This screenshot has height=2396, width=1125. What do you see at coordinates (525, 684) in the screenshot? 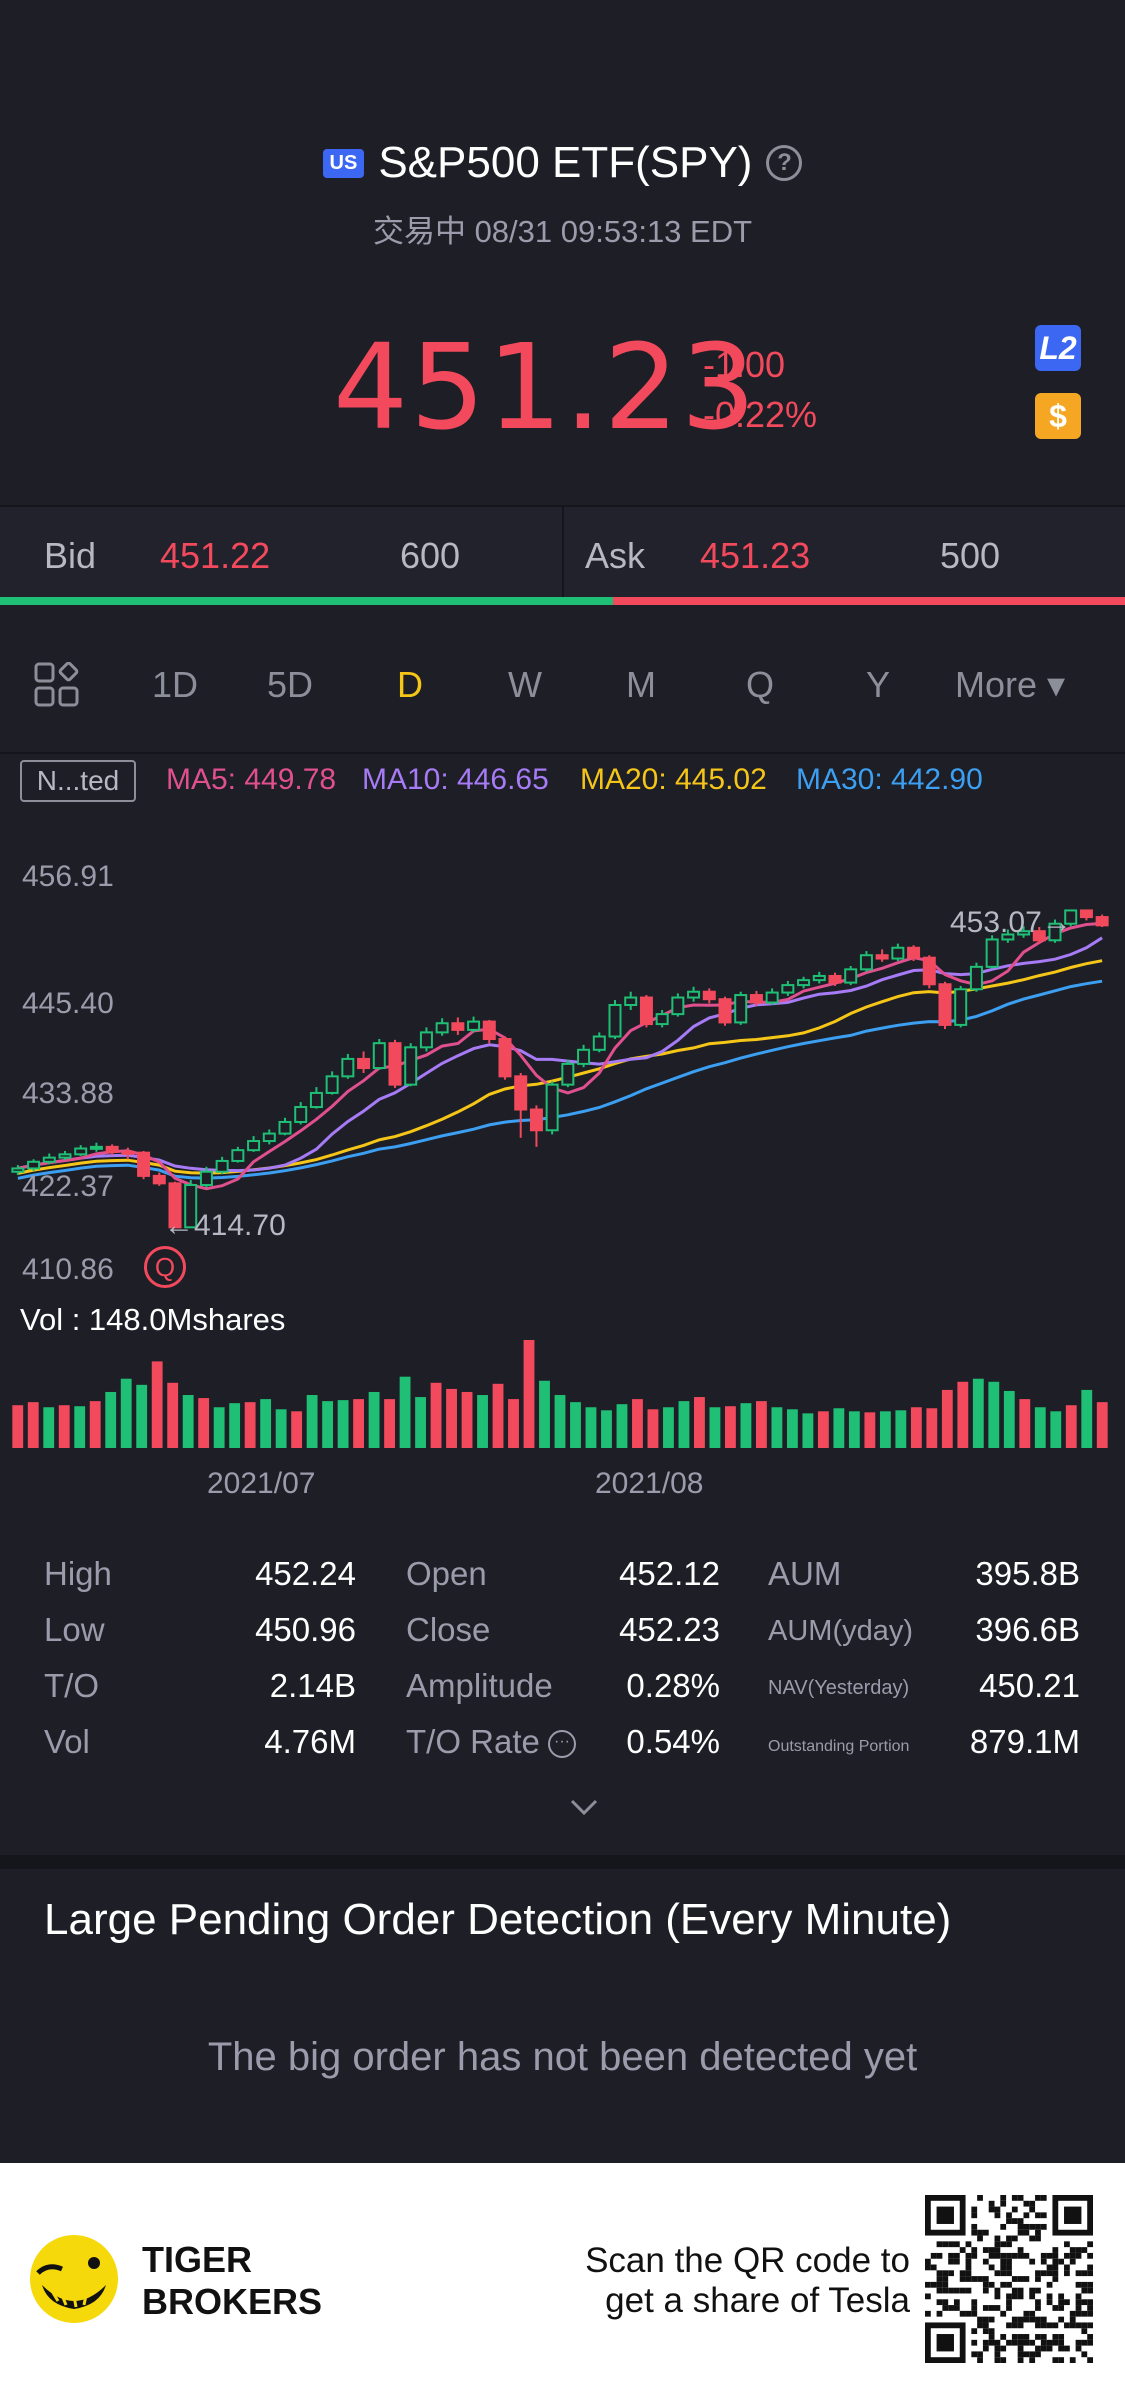
I see `tab-w: W` at bounding box center [525, 684].